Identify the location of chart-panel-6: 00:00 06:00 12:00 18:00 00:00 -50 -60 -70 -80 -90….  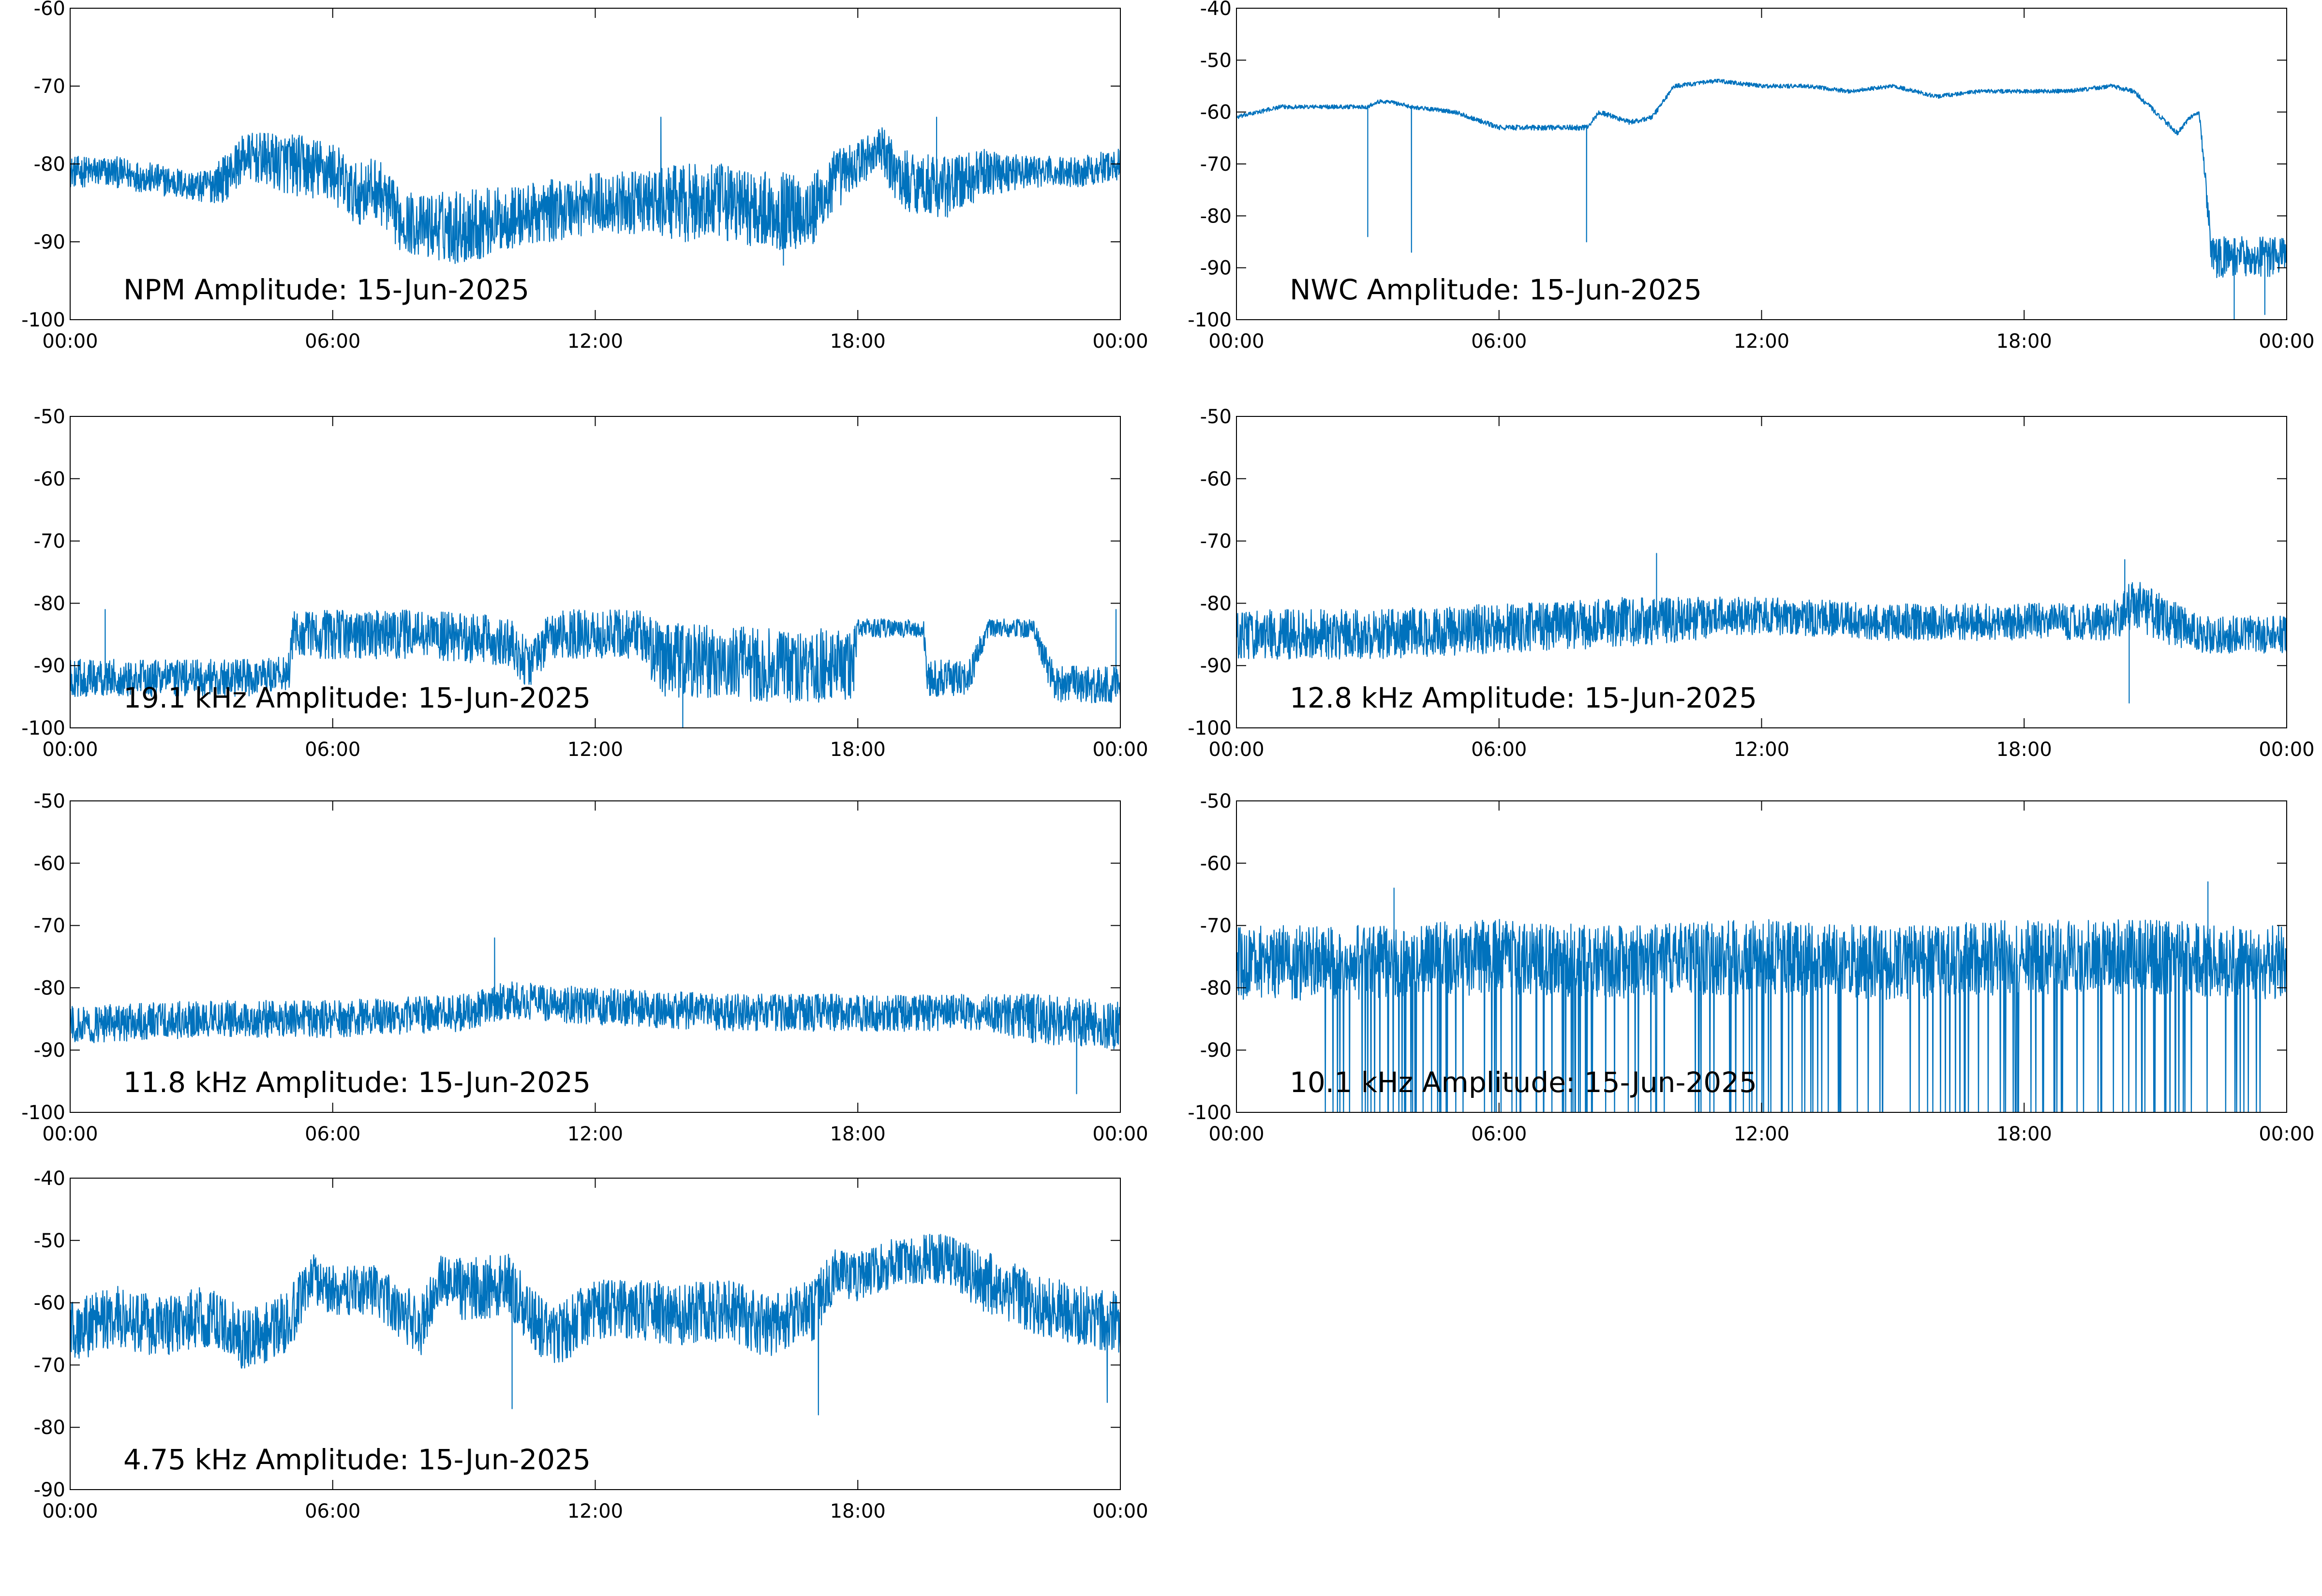
(1751, 967).